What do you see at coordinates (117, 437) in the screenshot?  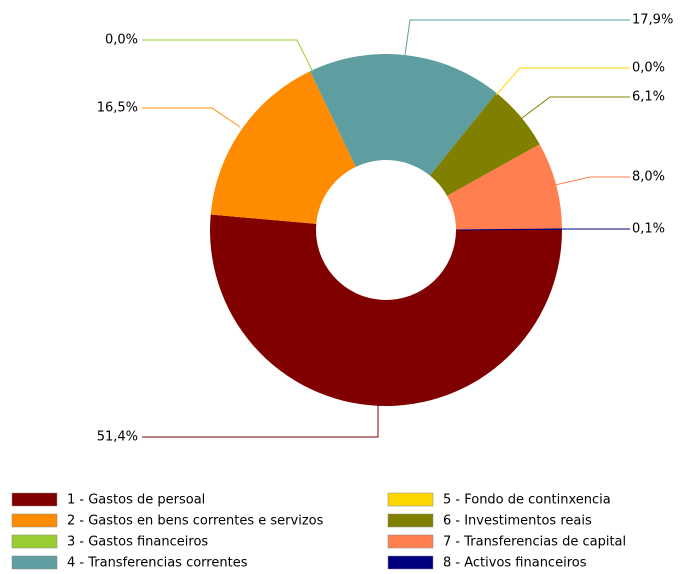 I see `data-label: 51,4%` at bounding box center [117, 437].